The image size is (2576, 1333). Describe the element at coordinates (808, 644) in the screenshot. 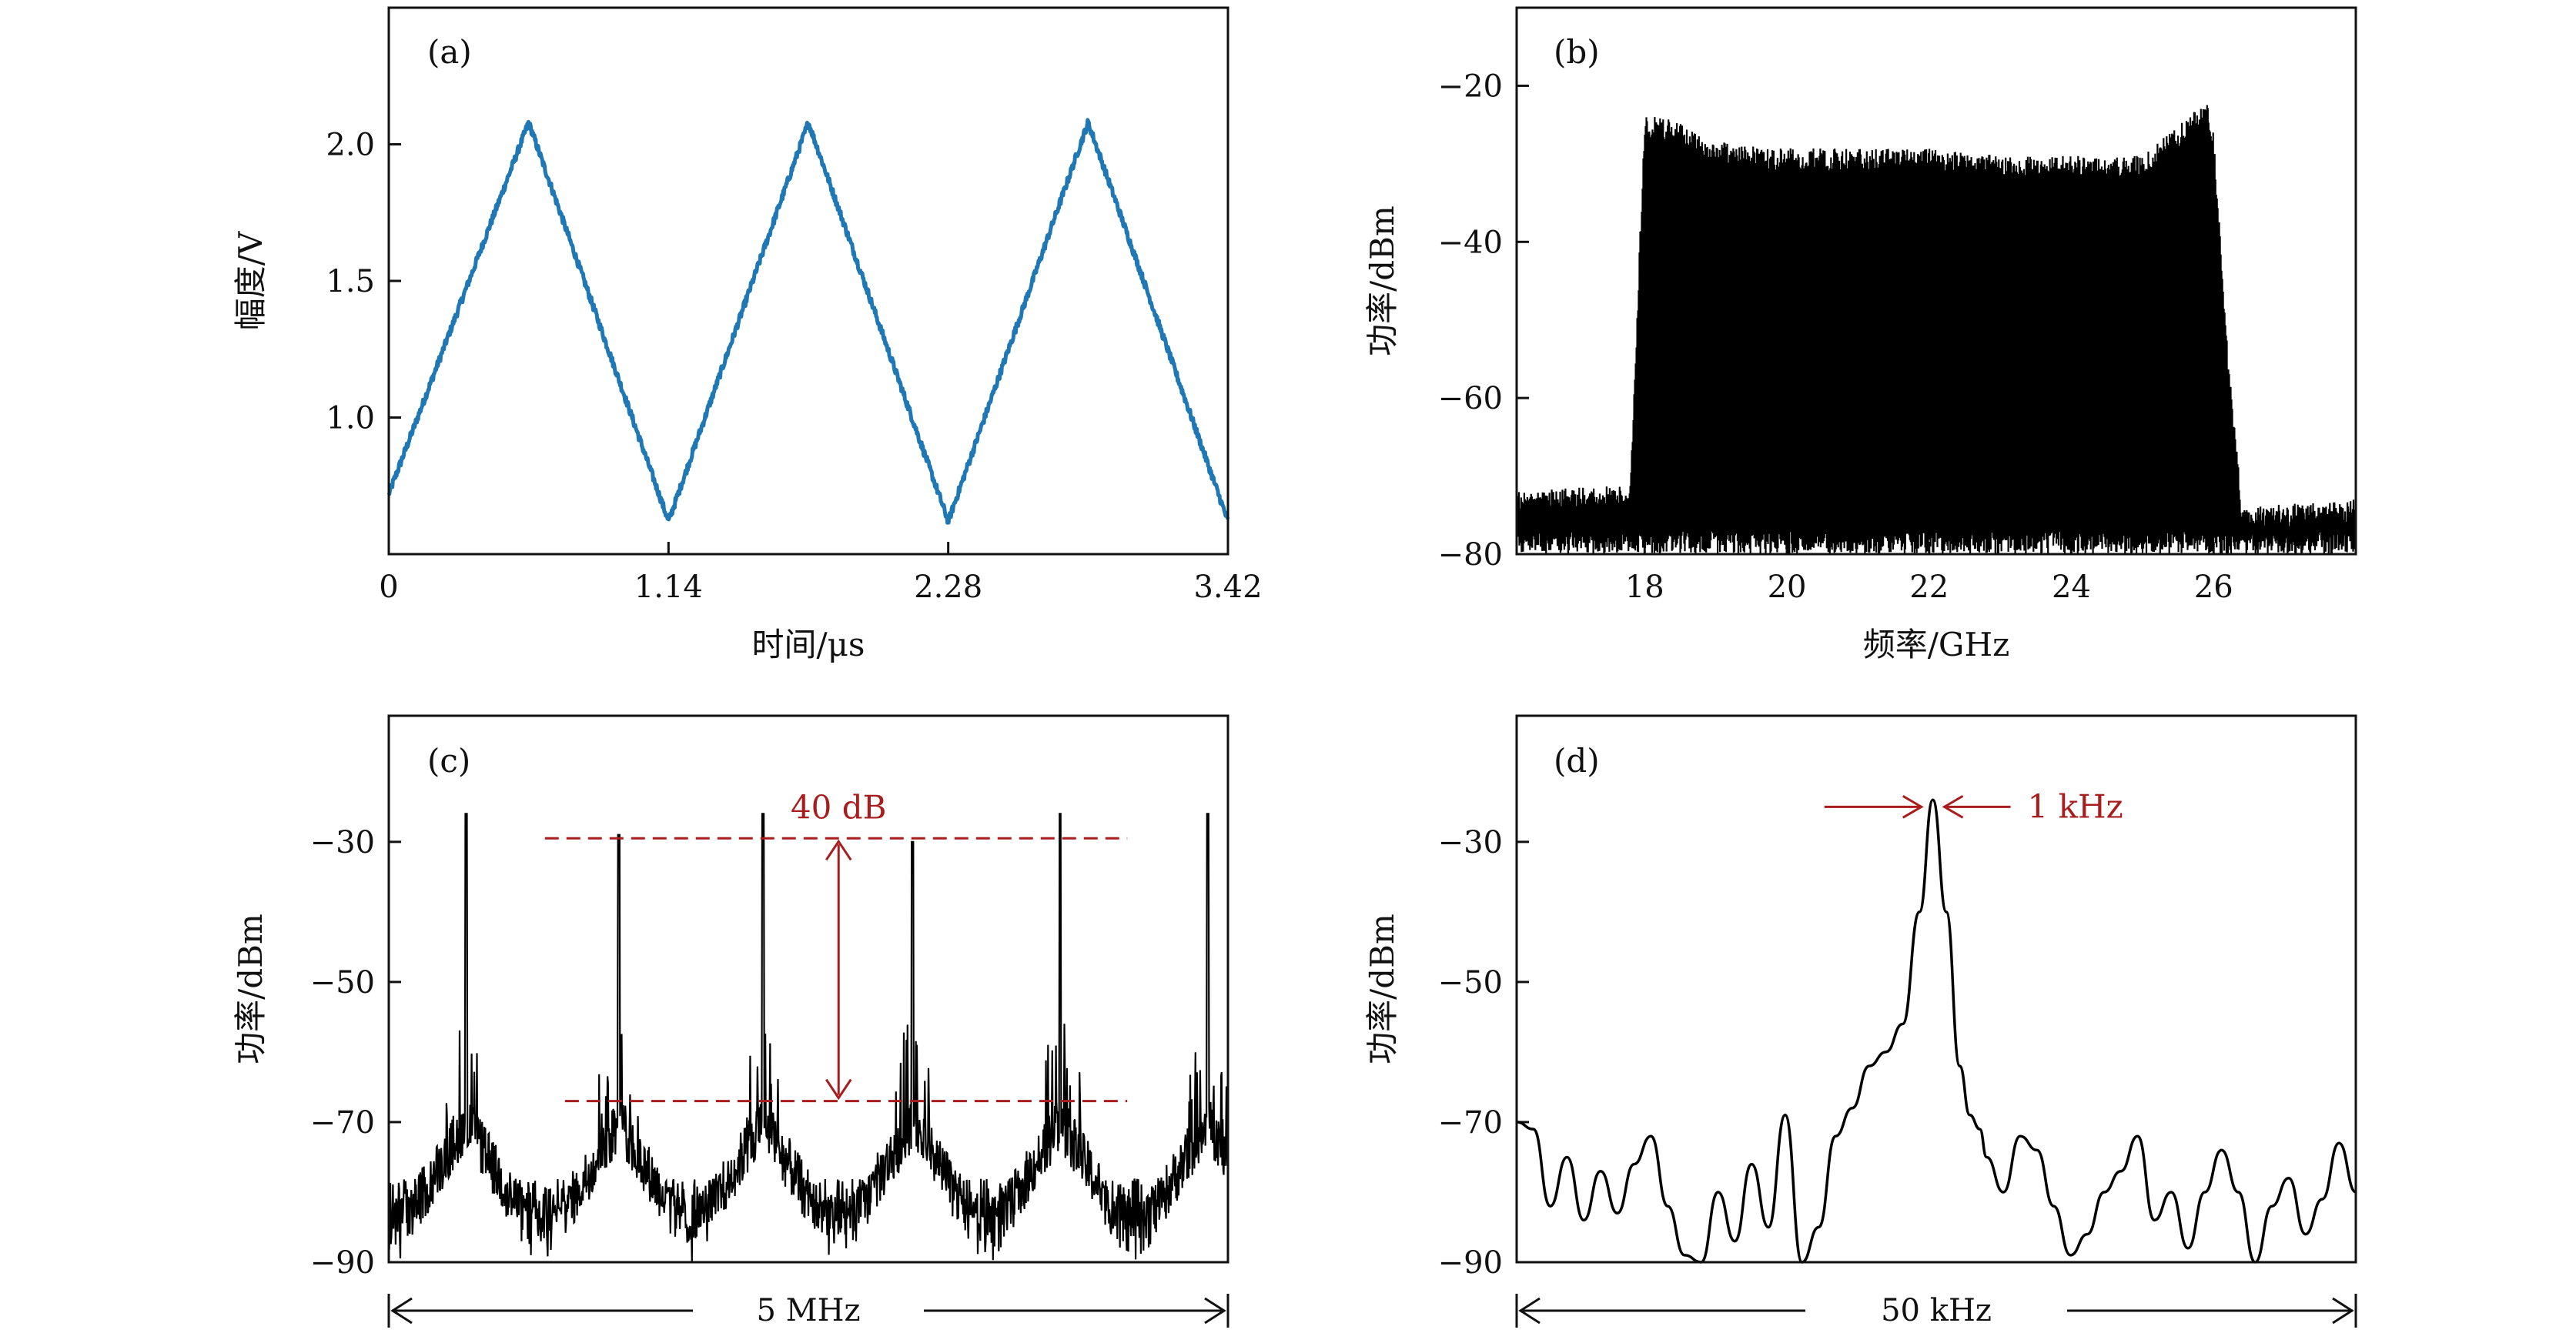

I see `panel-a-xlabel: 时间/μs` at that location.